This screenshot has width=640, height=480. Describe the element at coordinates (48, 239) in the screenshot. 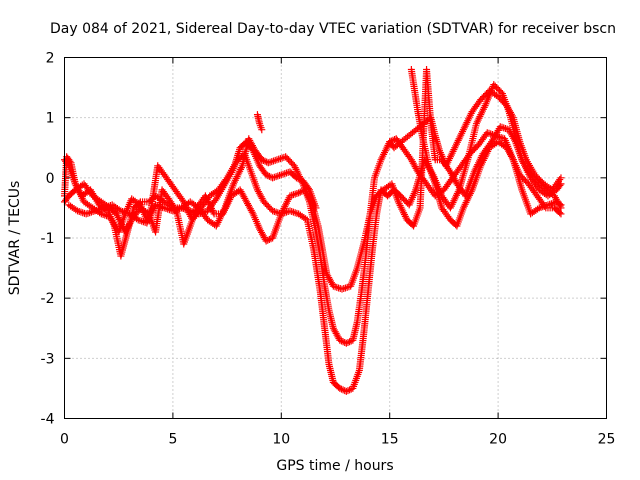

I see `y-tick-label: -1` at that location.